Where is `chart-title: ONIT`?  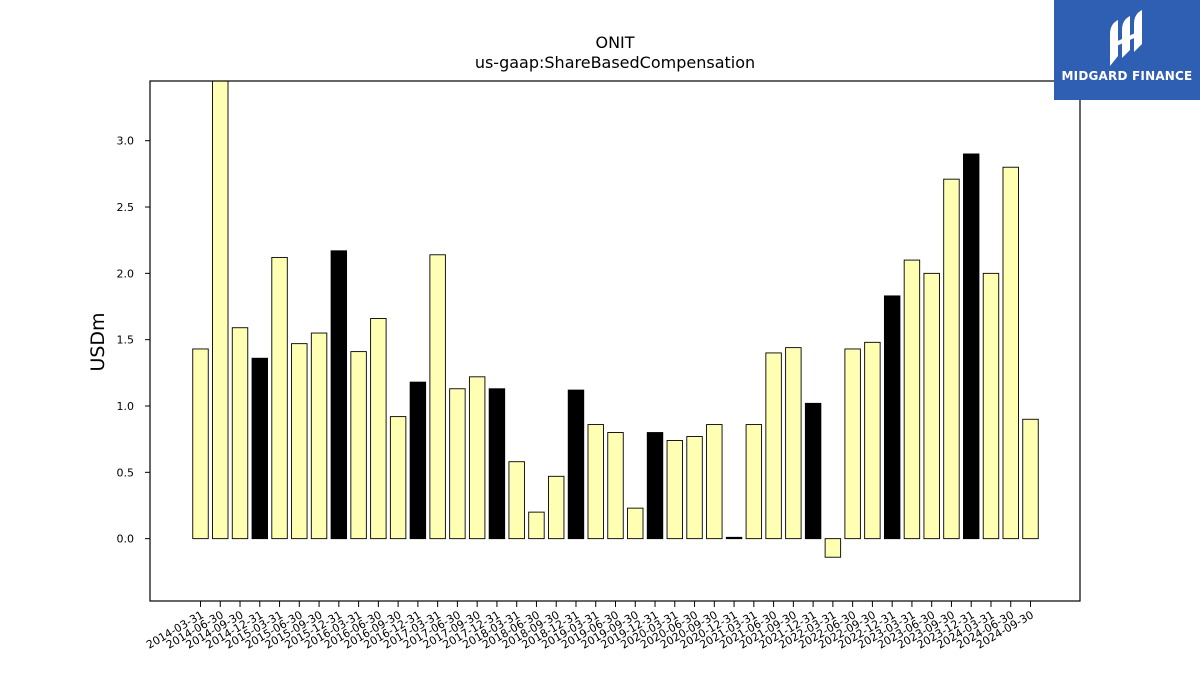 chart-title: ONIT is located at coordinates (614, 42).